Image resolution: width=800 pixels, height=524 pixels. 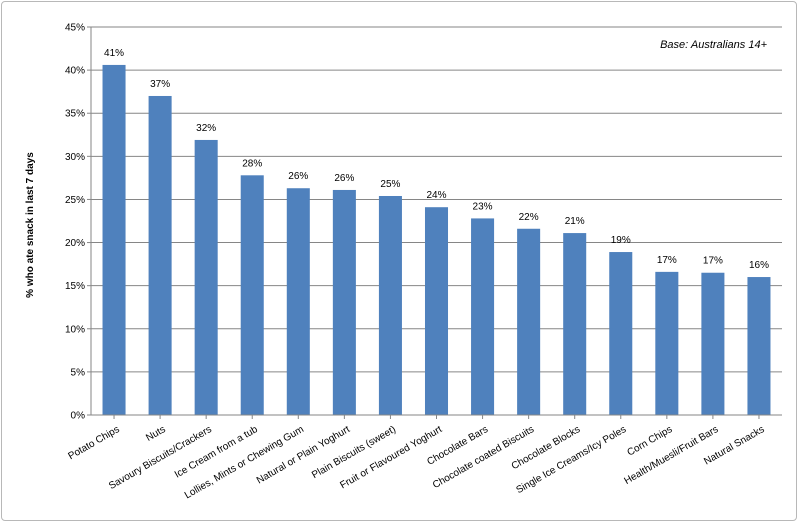 What do you see at coordinates (621, 240) in the screenshot?
I see `data-label: 19%` at bounding box center [621, 240].